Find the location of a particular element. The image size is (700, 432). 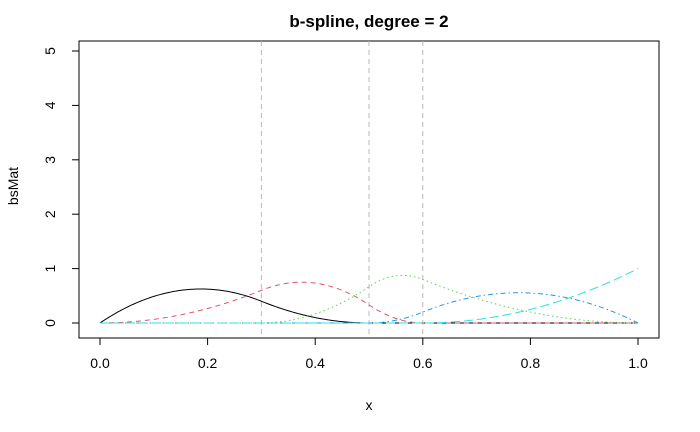

y-axis: 0 1 2 3 4 5 is located at coordinates (61, 187).